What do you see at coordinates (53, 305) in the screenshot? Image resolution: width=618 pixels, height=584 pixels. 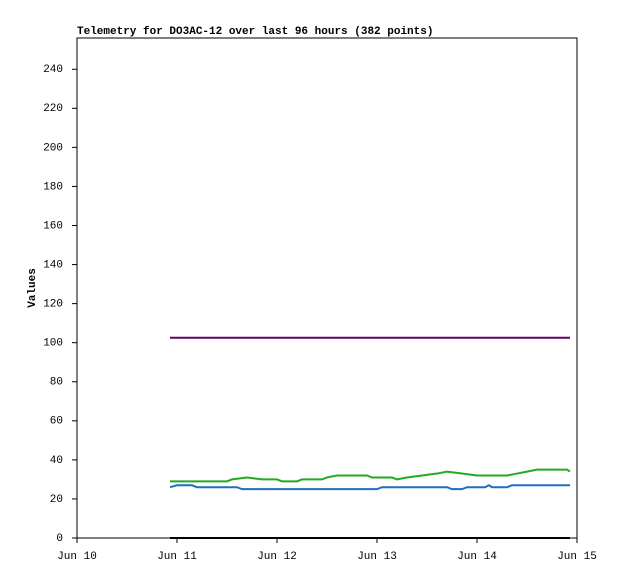 I see `y-tick-label: 120` at bounding box center [53, 305].